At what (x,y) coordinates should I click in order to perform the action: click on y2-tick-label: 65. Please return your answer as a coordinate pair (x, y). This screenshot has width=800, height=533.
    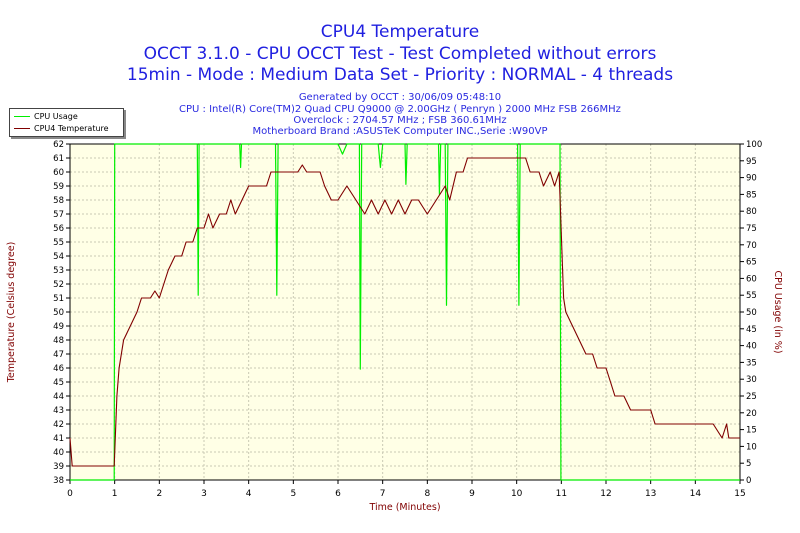
    Looking at the image, I should click on (751, 263).